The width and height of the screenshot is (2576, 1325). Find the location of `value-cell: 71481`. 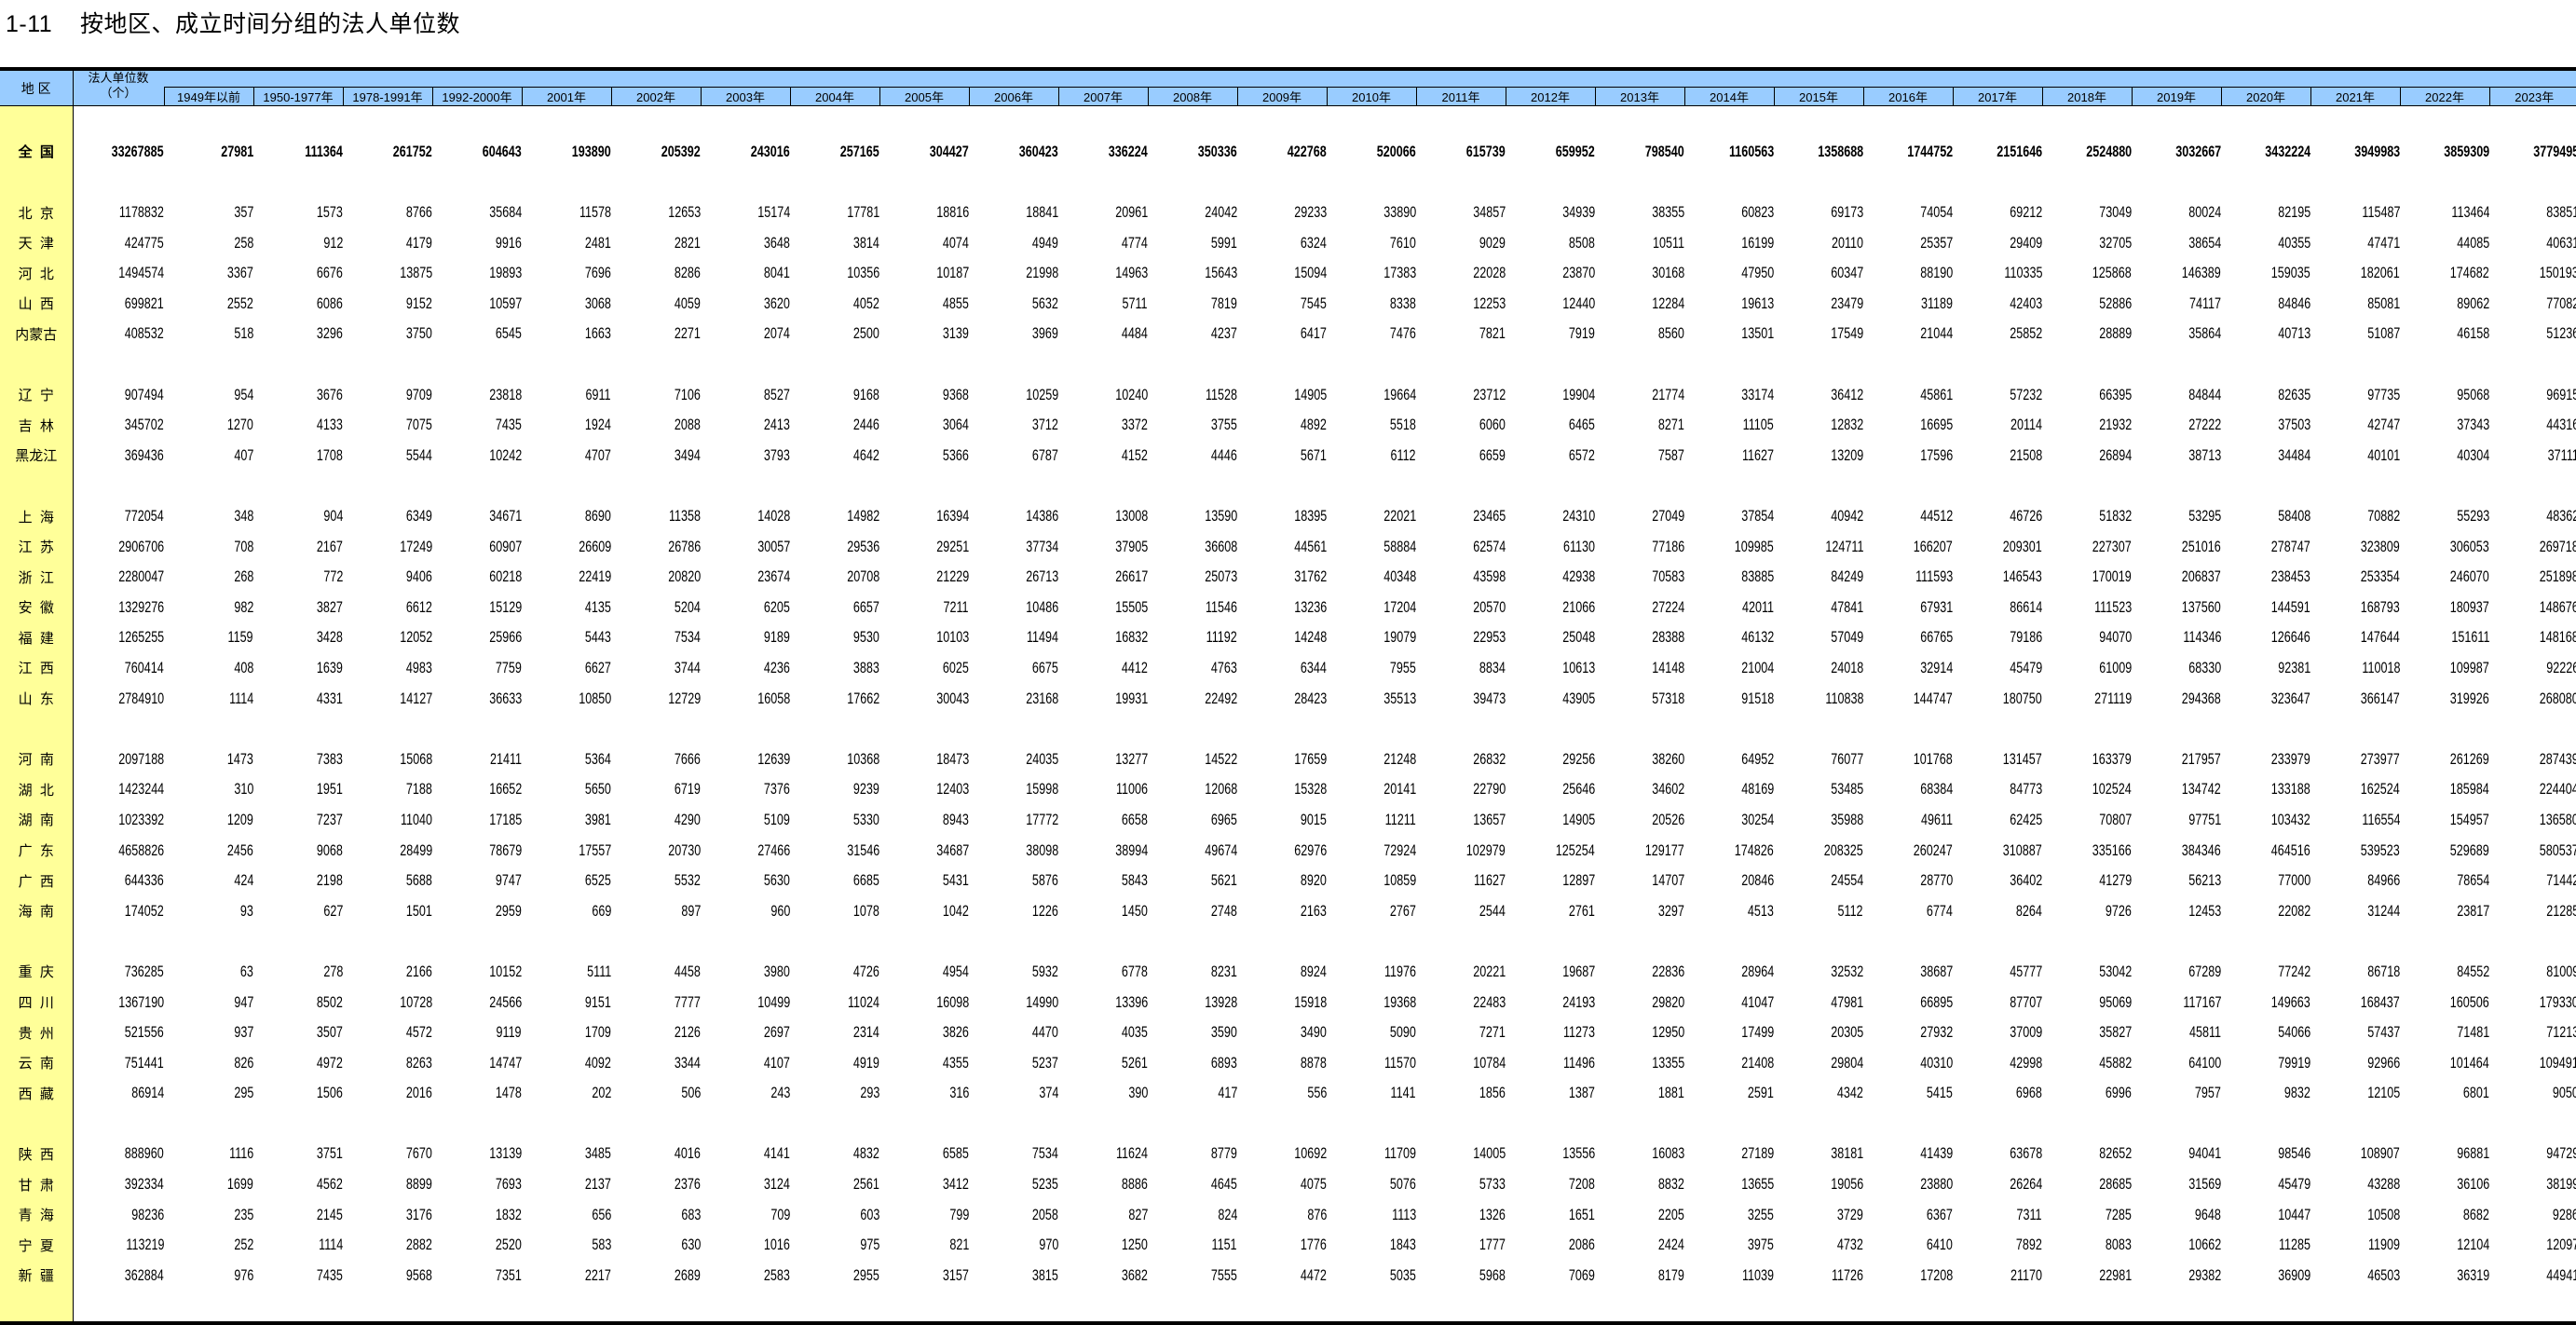

value-cell: 71481 is located at coordinates (2444, 1033).